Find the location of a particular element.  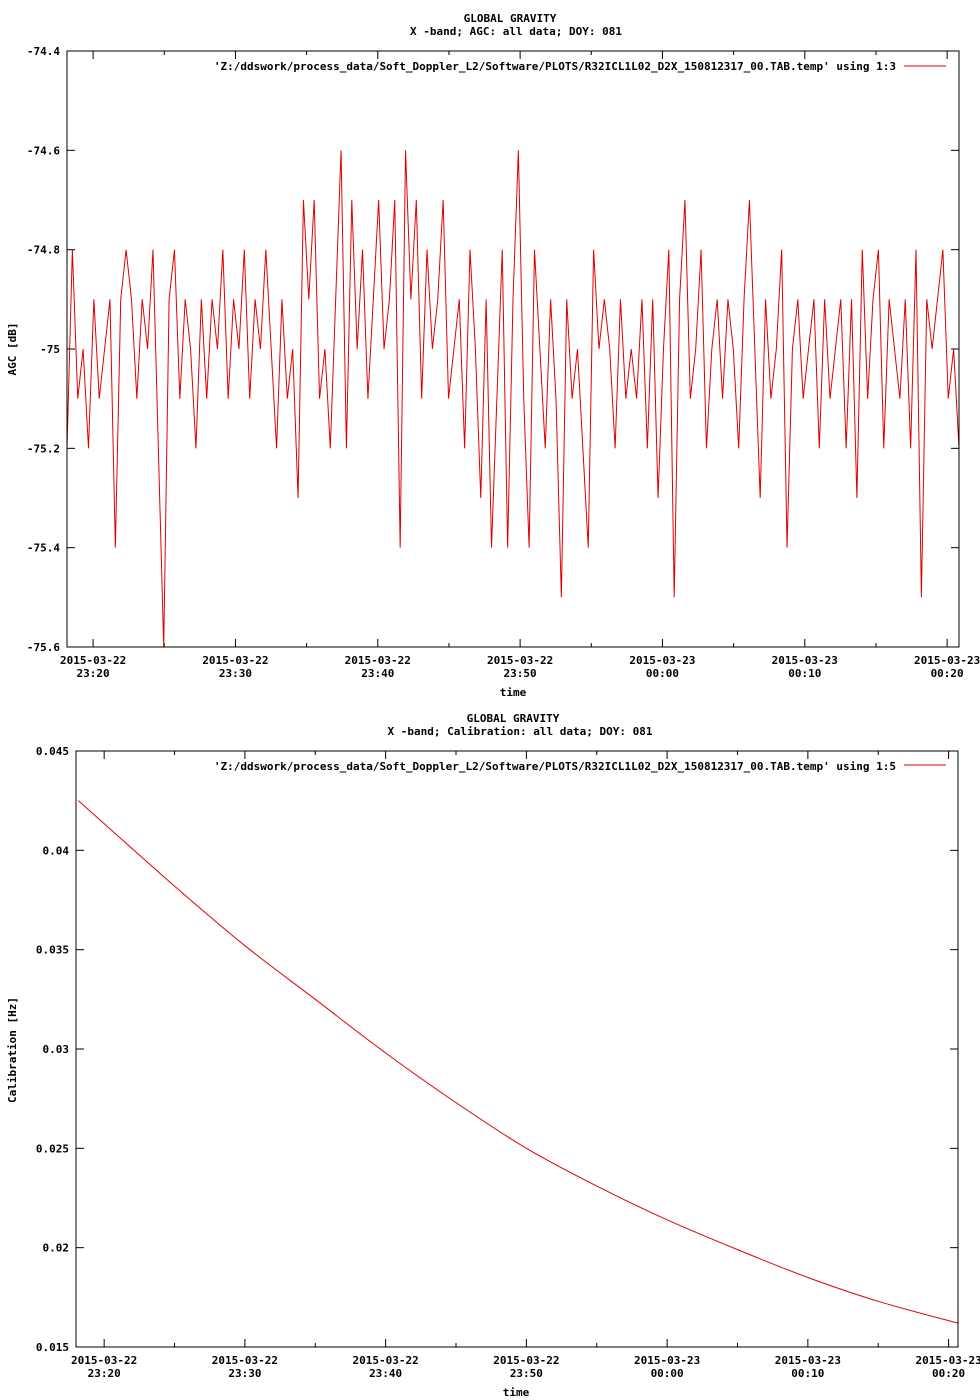

calibration-x-tick-time: 23:50 is located at coordinates (526, 1373).